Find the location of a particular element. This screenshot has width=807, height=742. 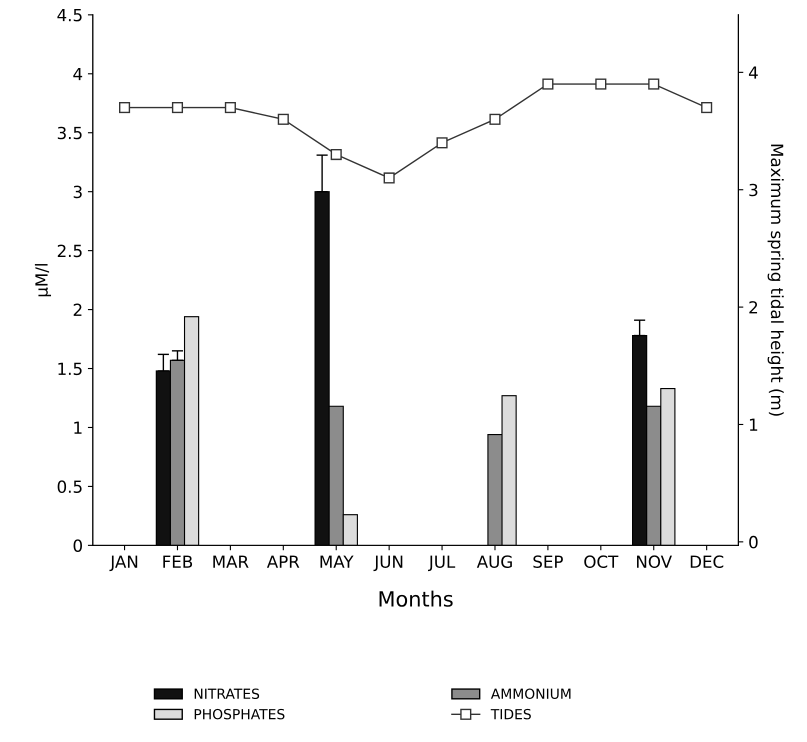

x-tick-label: SEP is located at coordinates (548, 561).